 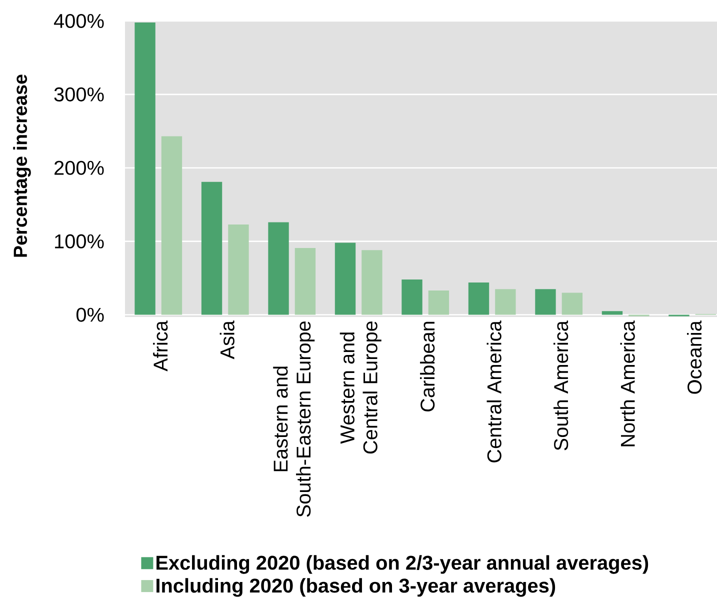 What do you see at coordinates (402, 564) in the screenshot?
I see `legend-label: Excluding 2020 (based on 2/3-year annual averages)` at bounding box center [402, 564].